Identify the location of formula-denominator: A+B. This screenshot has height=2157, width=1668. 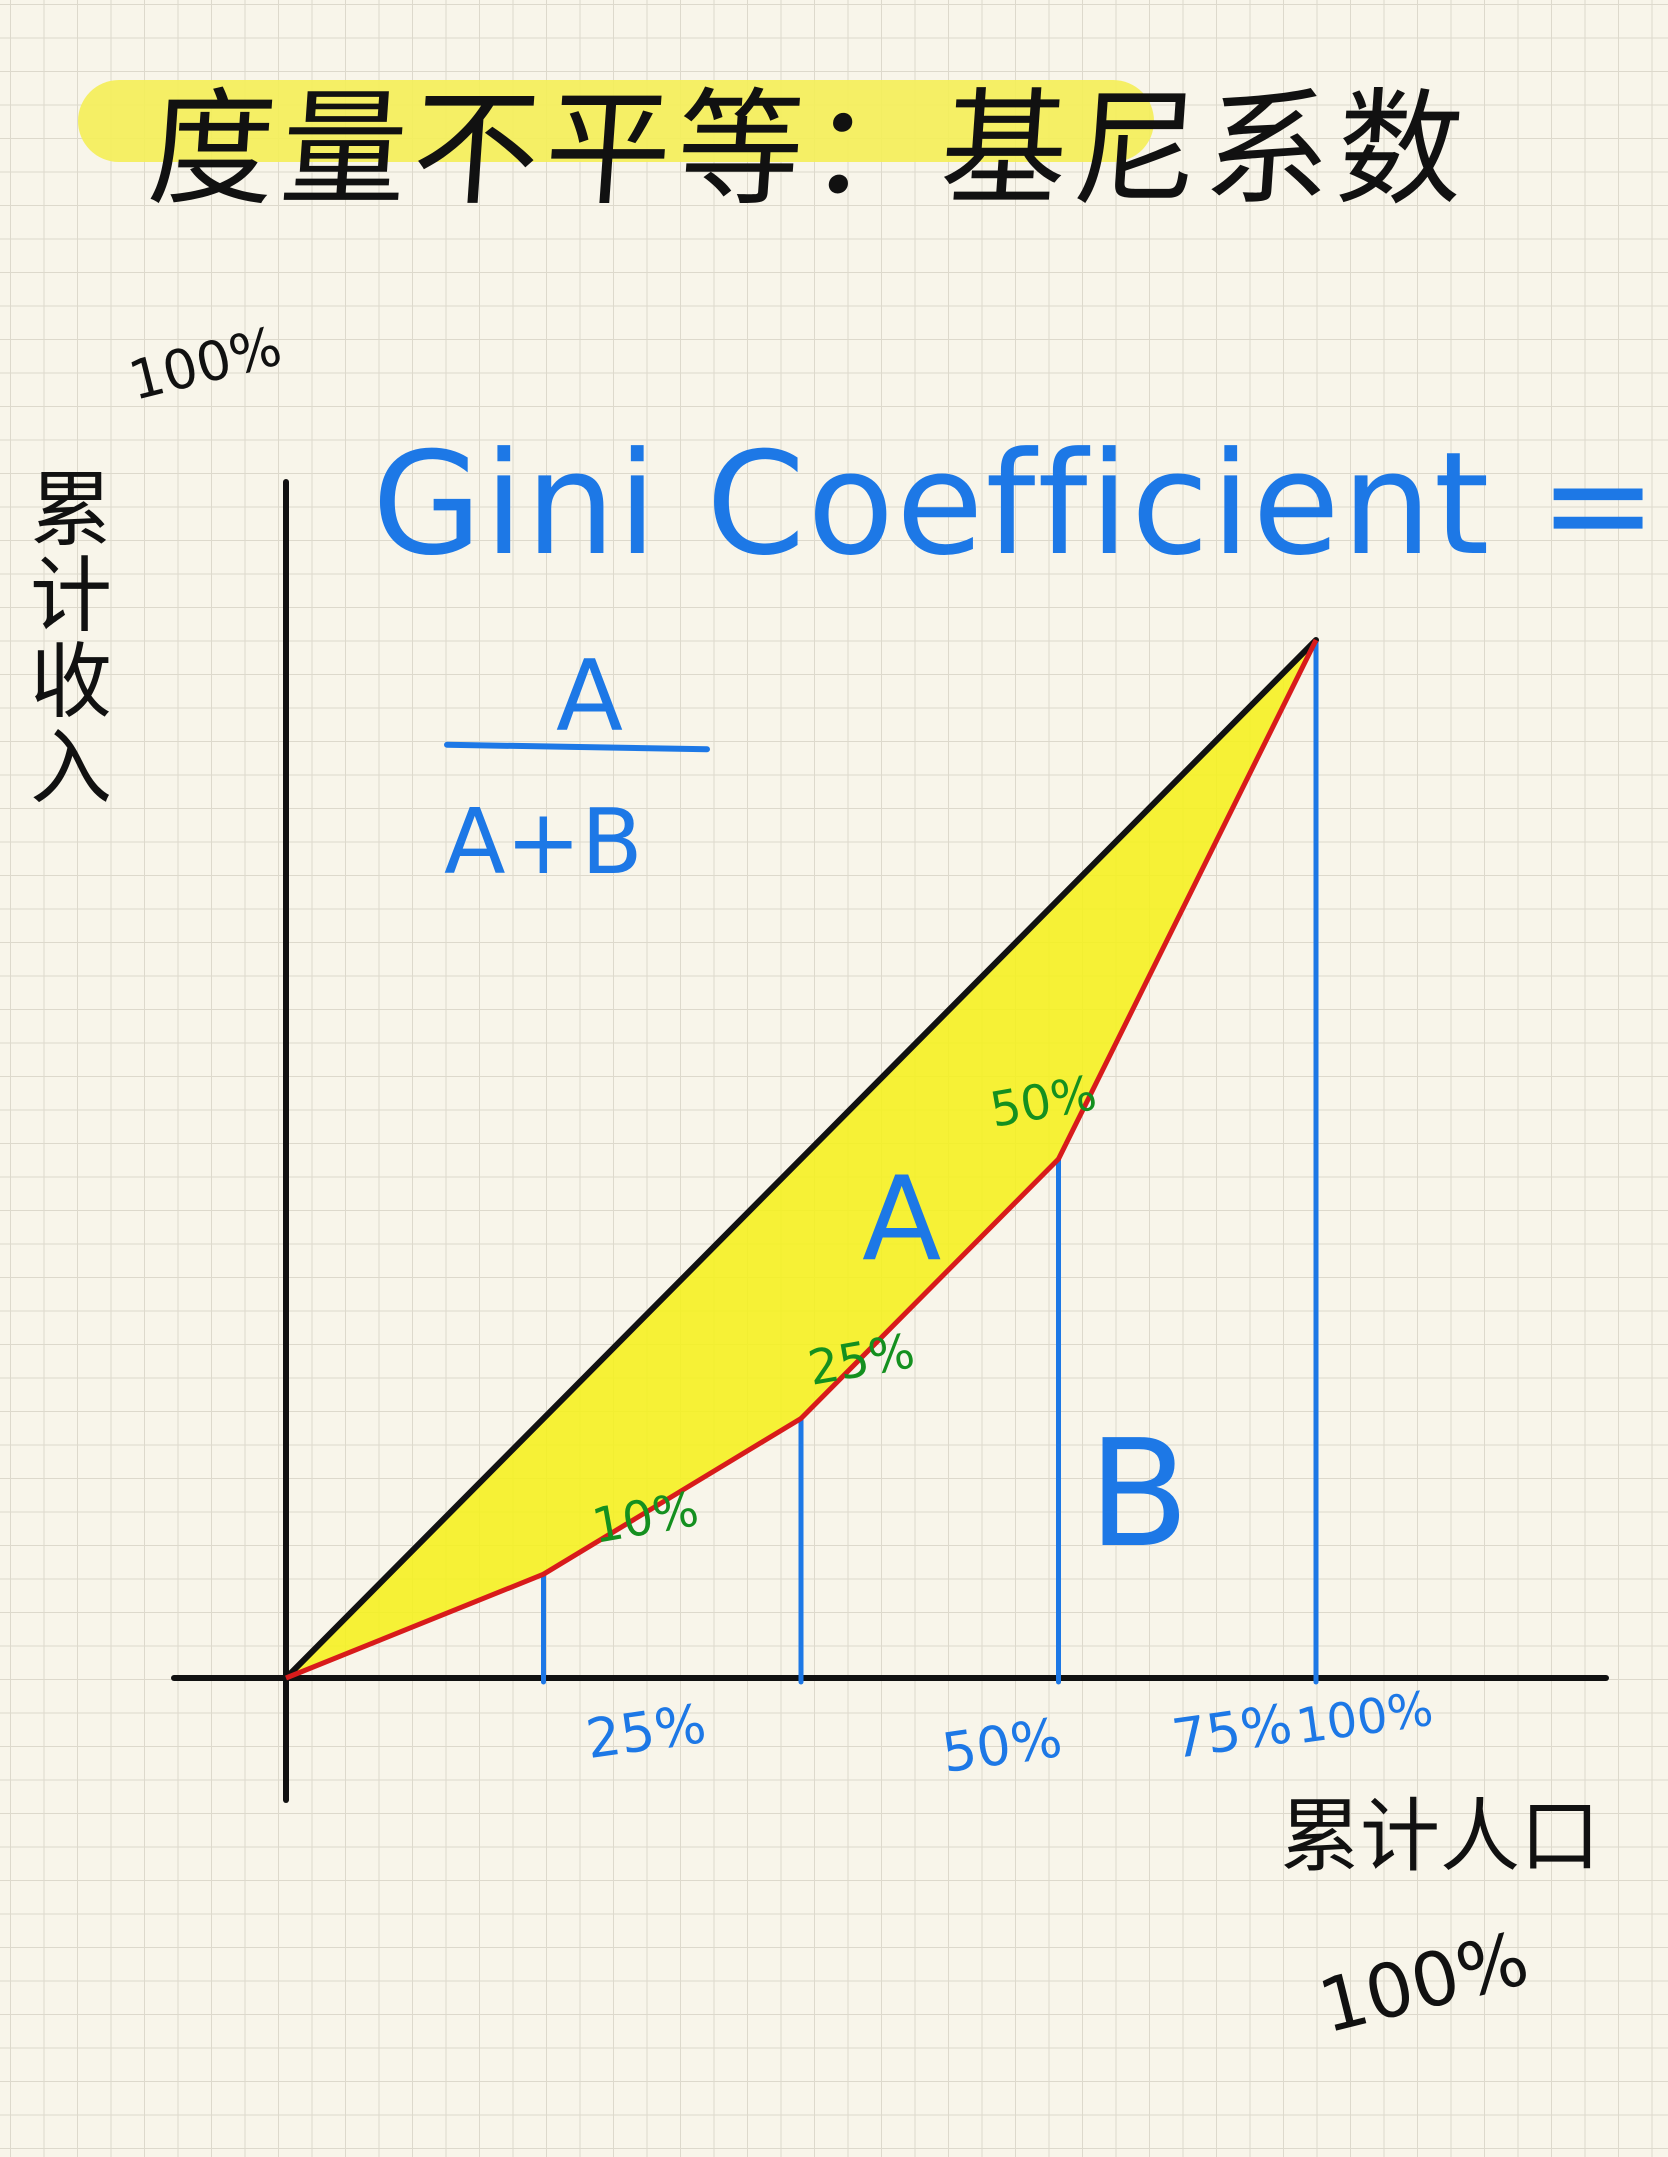
(543, 842).